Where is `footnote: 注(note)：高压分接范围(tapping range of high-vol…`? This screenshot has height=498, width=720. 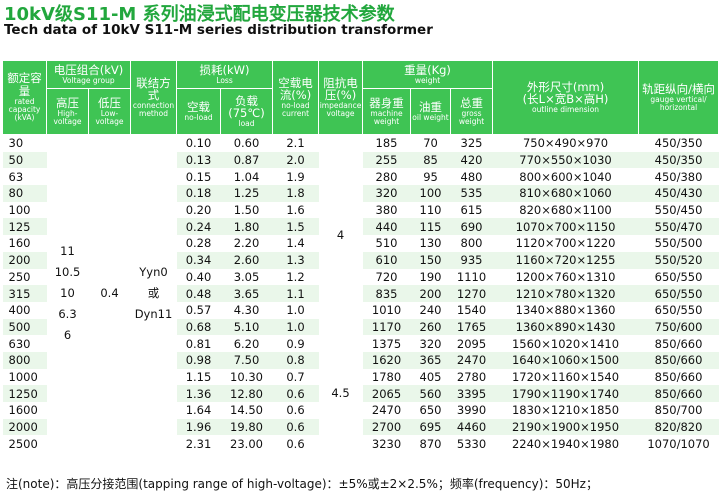
footnote: 注(note)：高压分接范围(tapping range of high-vol… is located at coordinates (302, 484).